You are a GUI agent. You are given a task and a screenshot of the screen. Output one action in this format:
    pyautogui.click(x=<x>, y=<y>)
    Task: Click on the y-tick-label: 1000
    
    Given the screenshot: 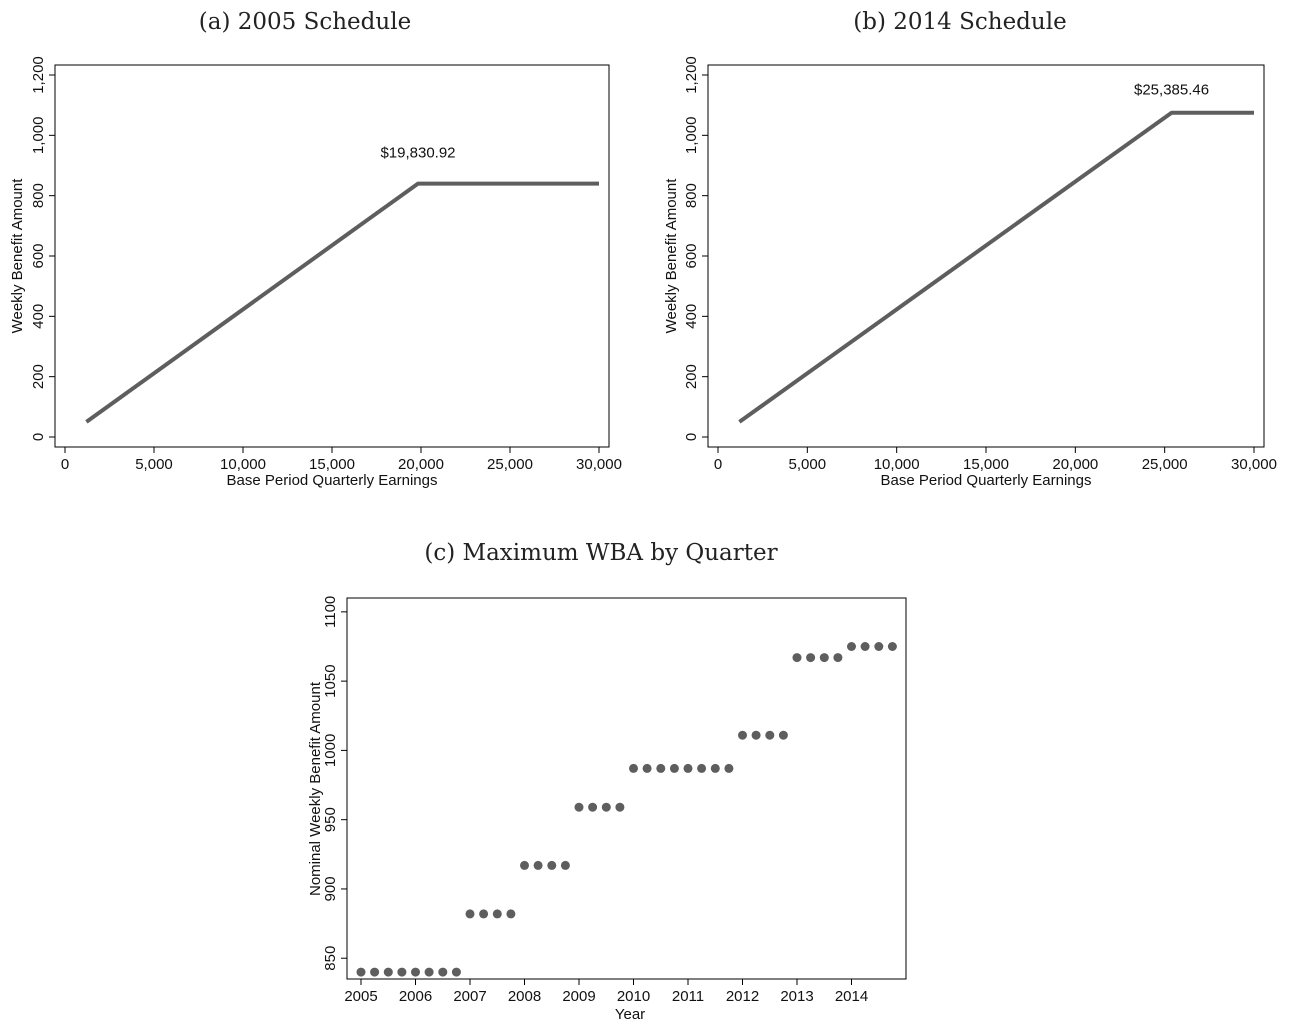 What is the action you would take?
    pyautogui.click(x=330, y=750)
    